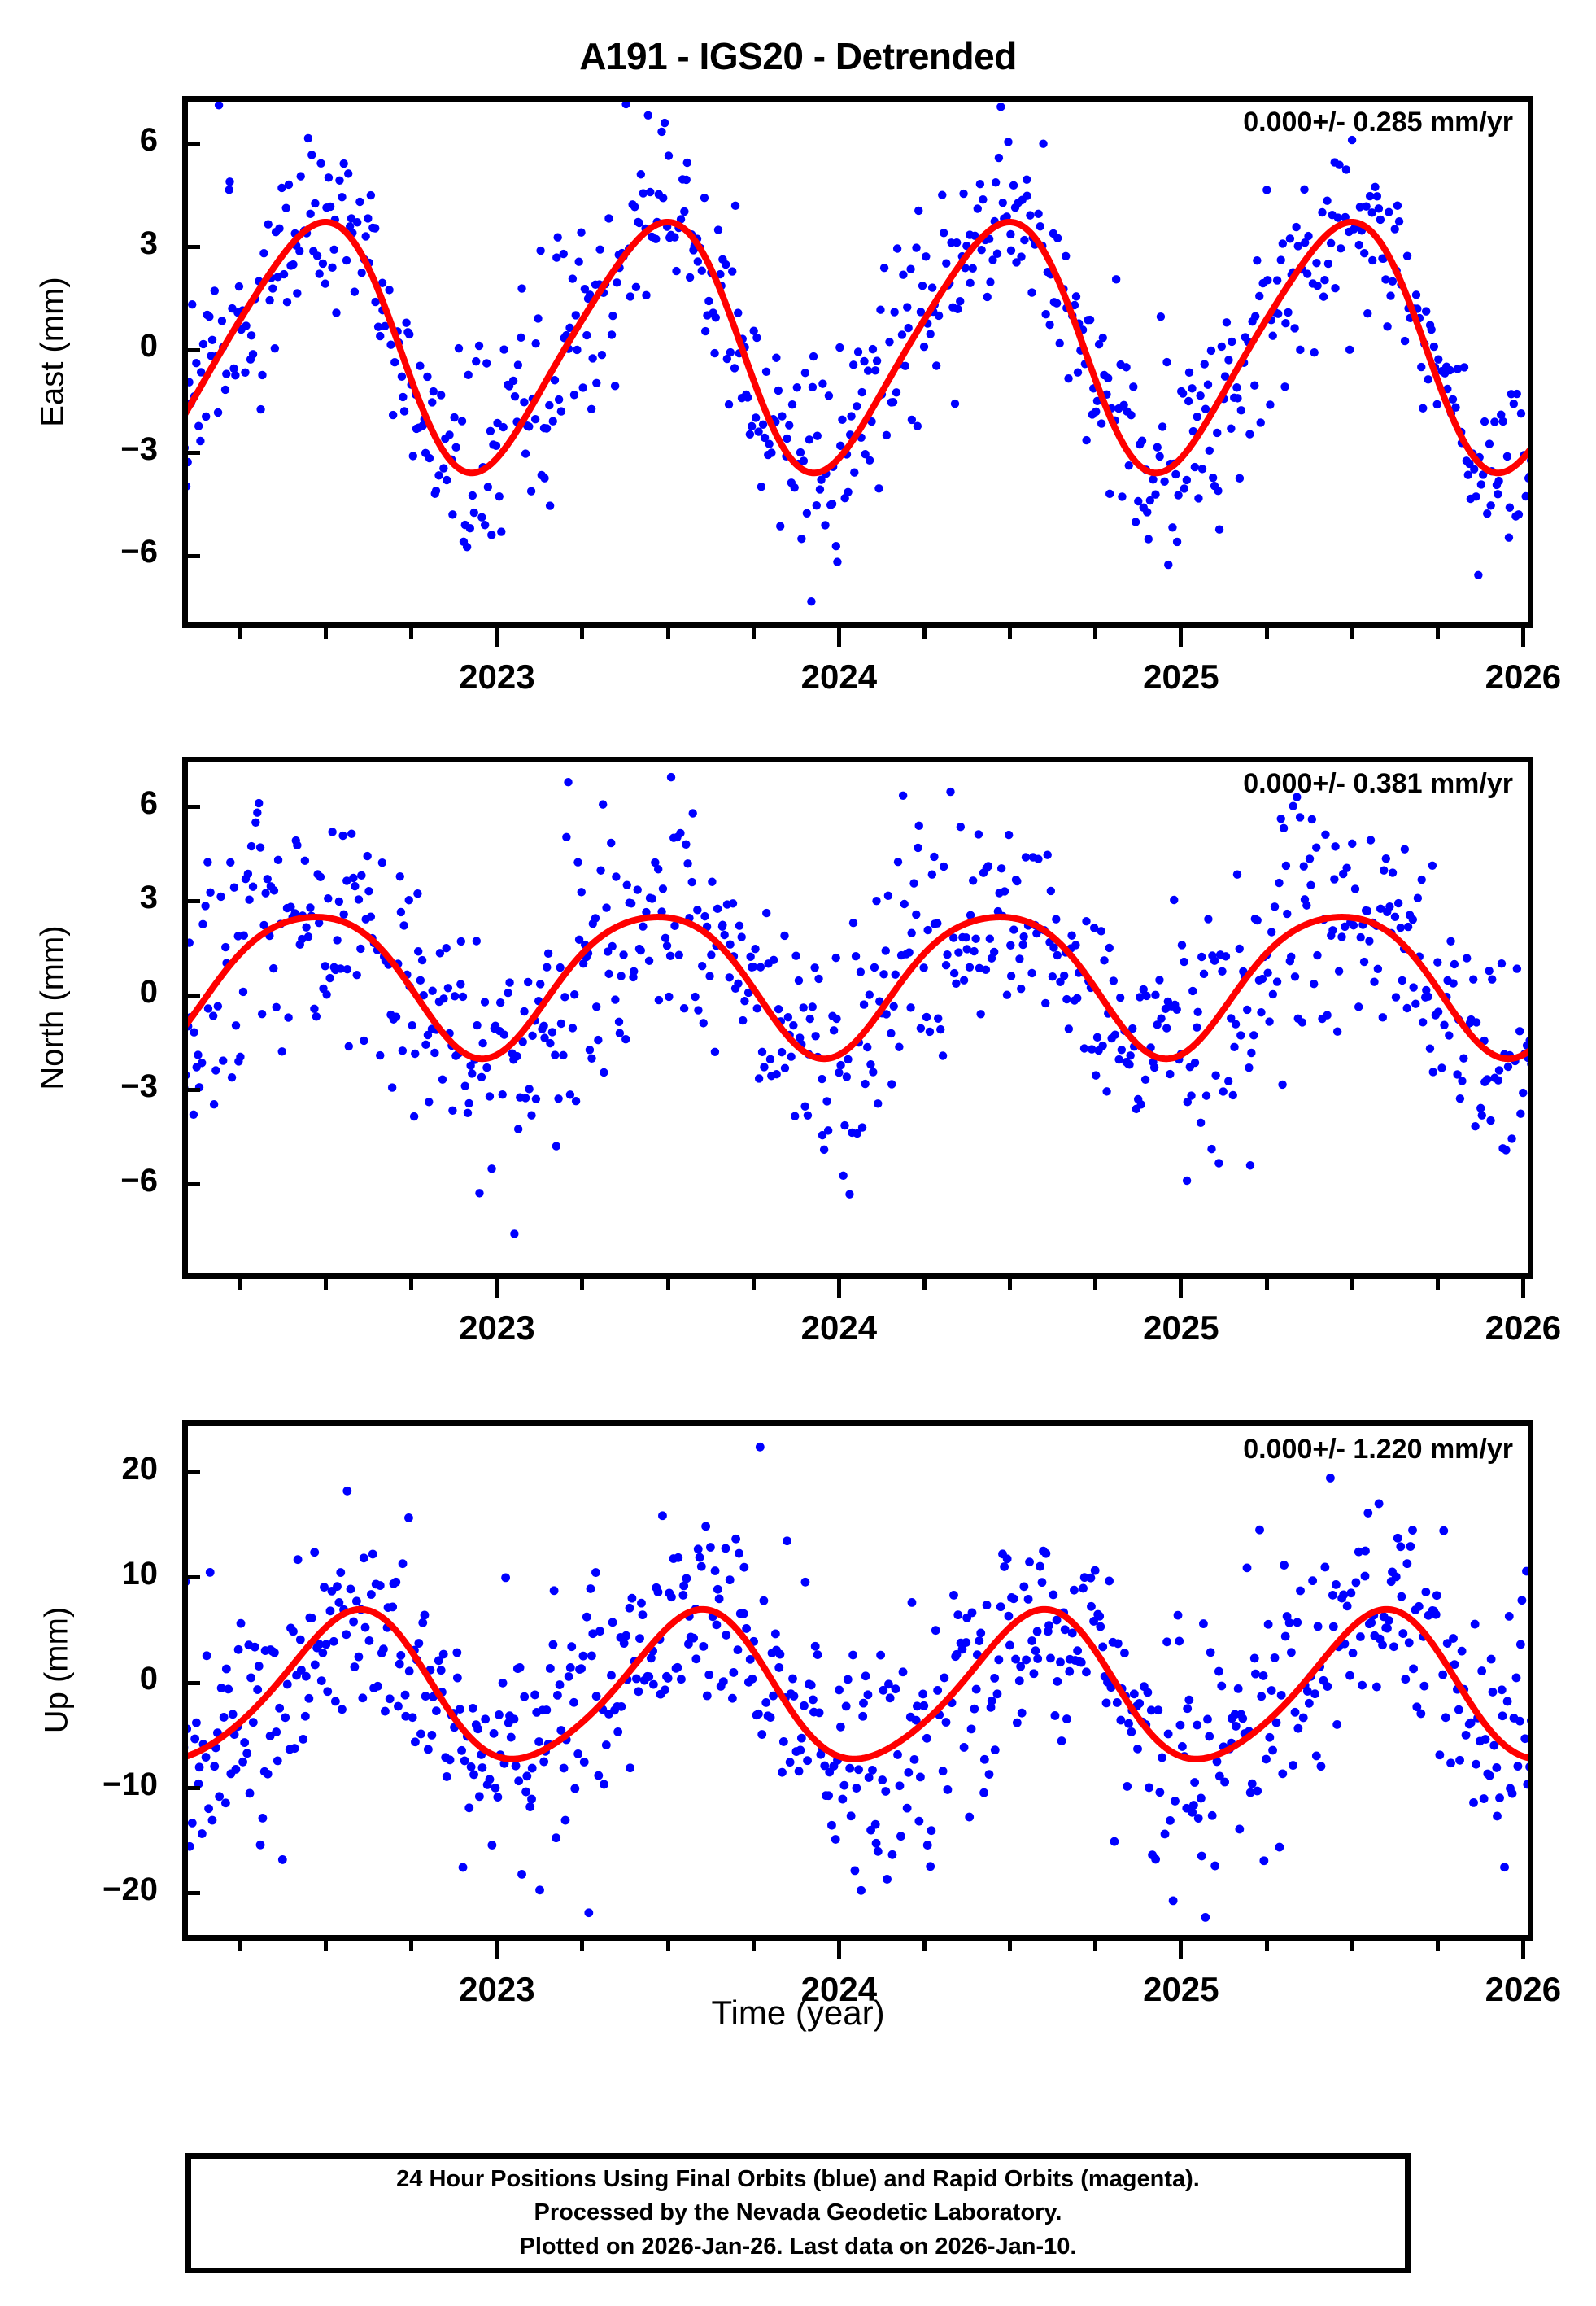 This screenshot has width=1596, height=2306. I want to click on ytick-label-east-0: 6, so click(148, 140).